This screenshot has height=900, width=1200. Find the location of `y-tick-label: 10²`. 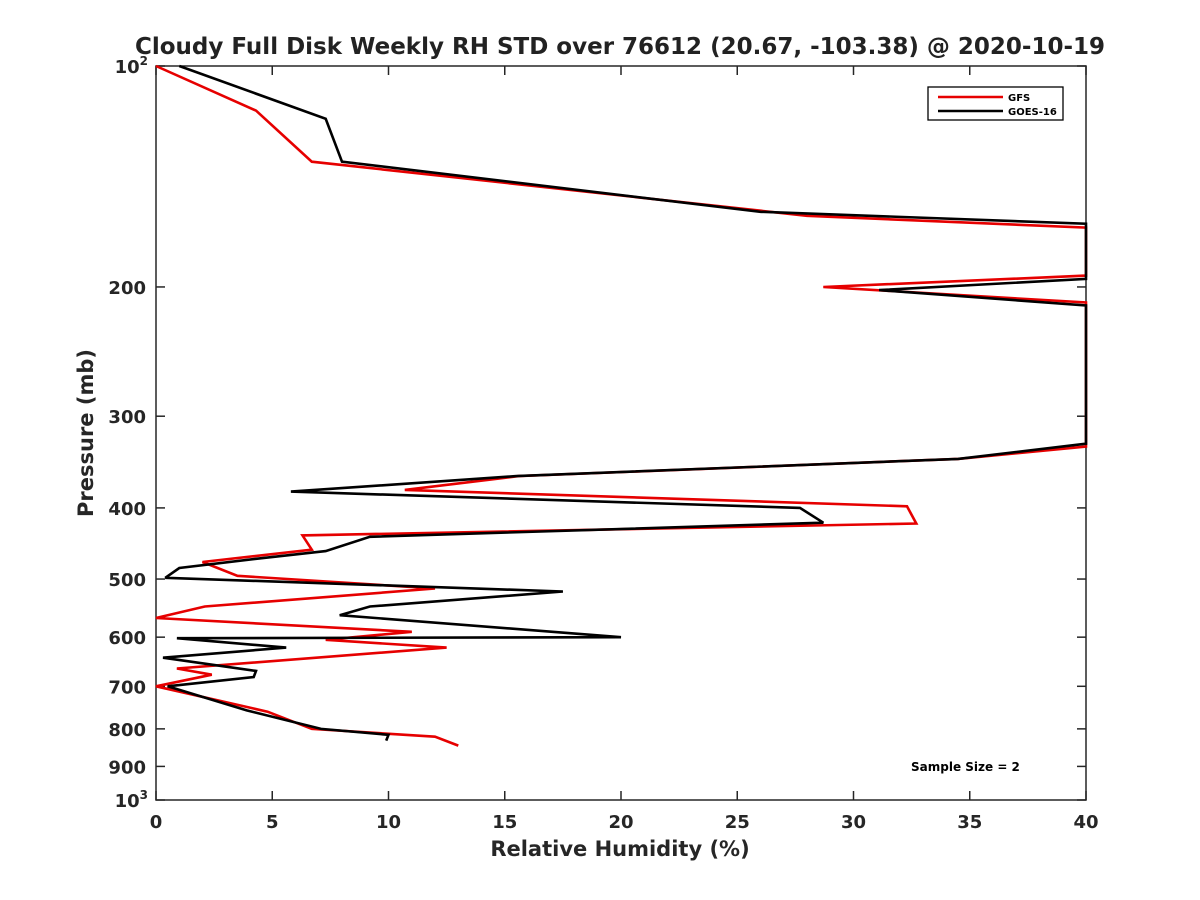

y-tick-label: 10² is located at coordinates (131, 66).